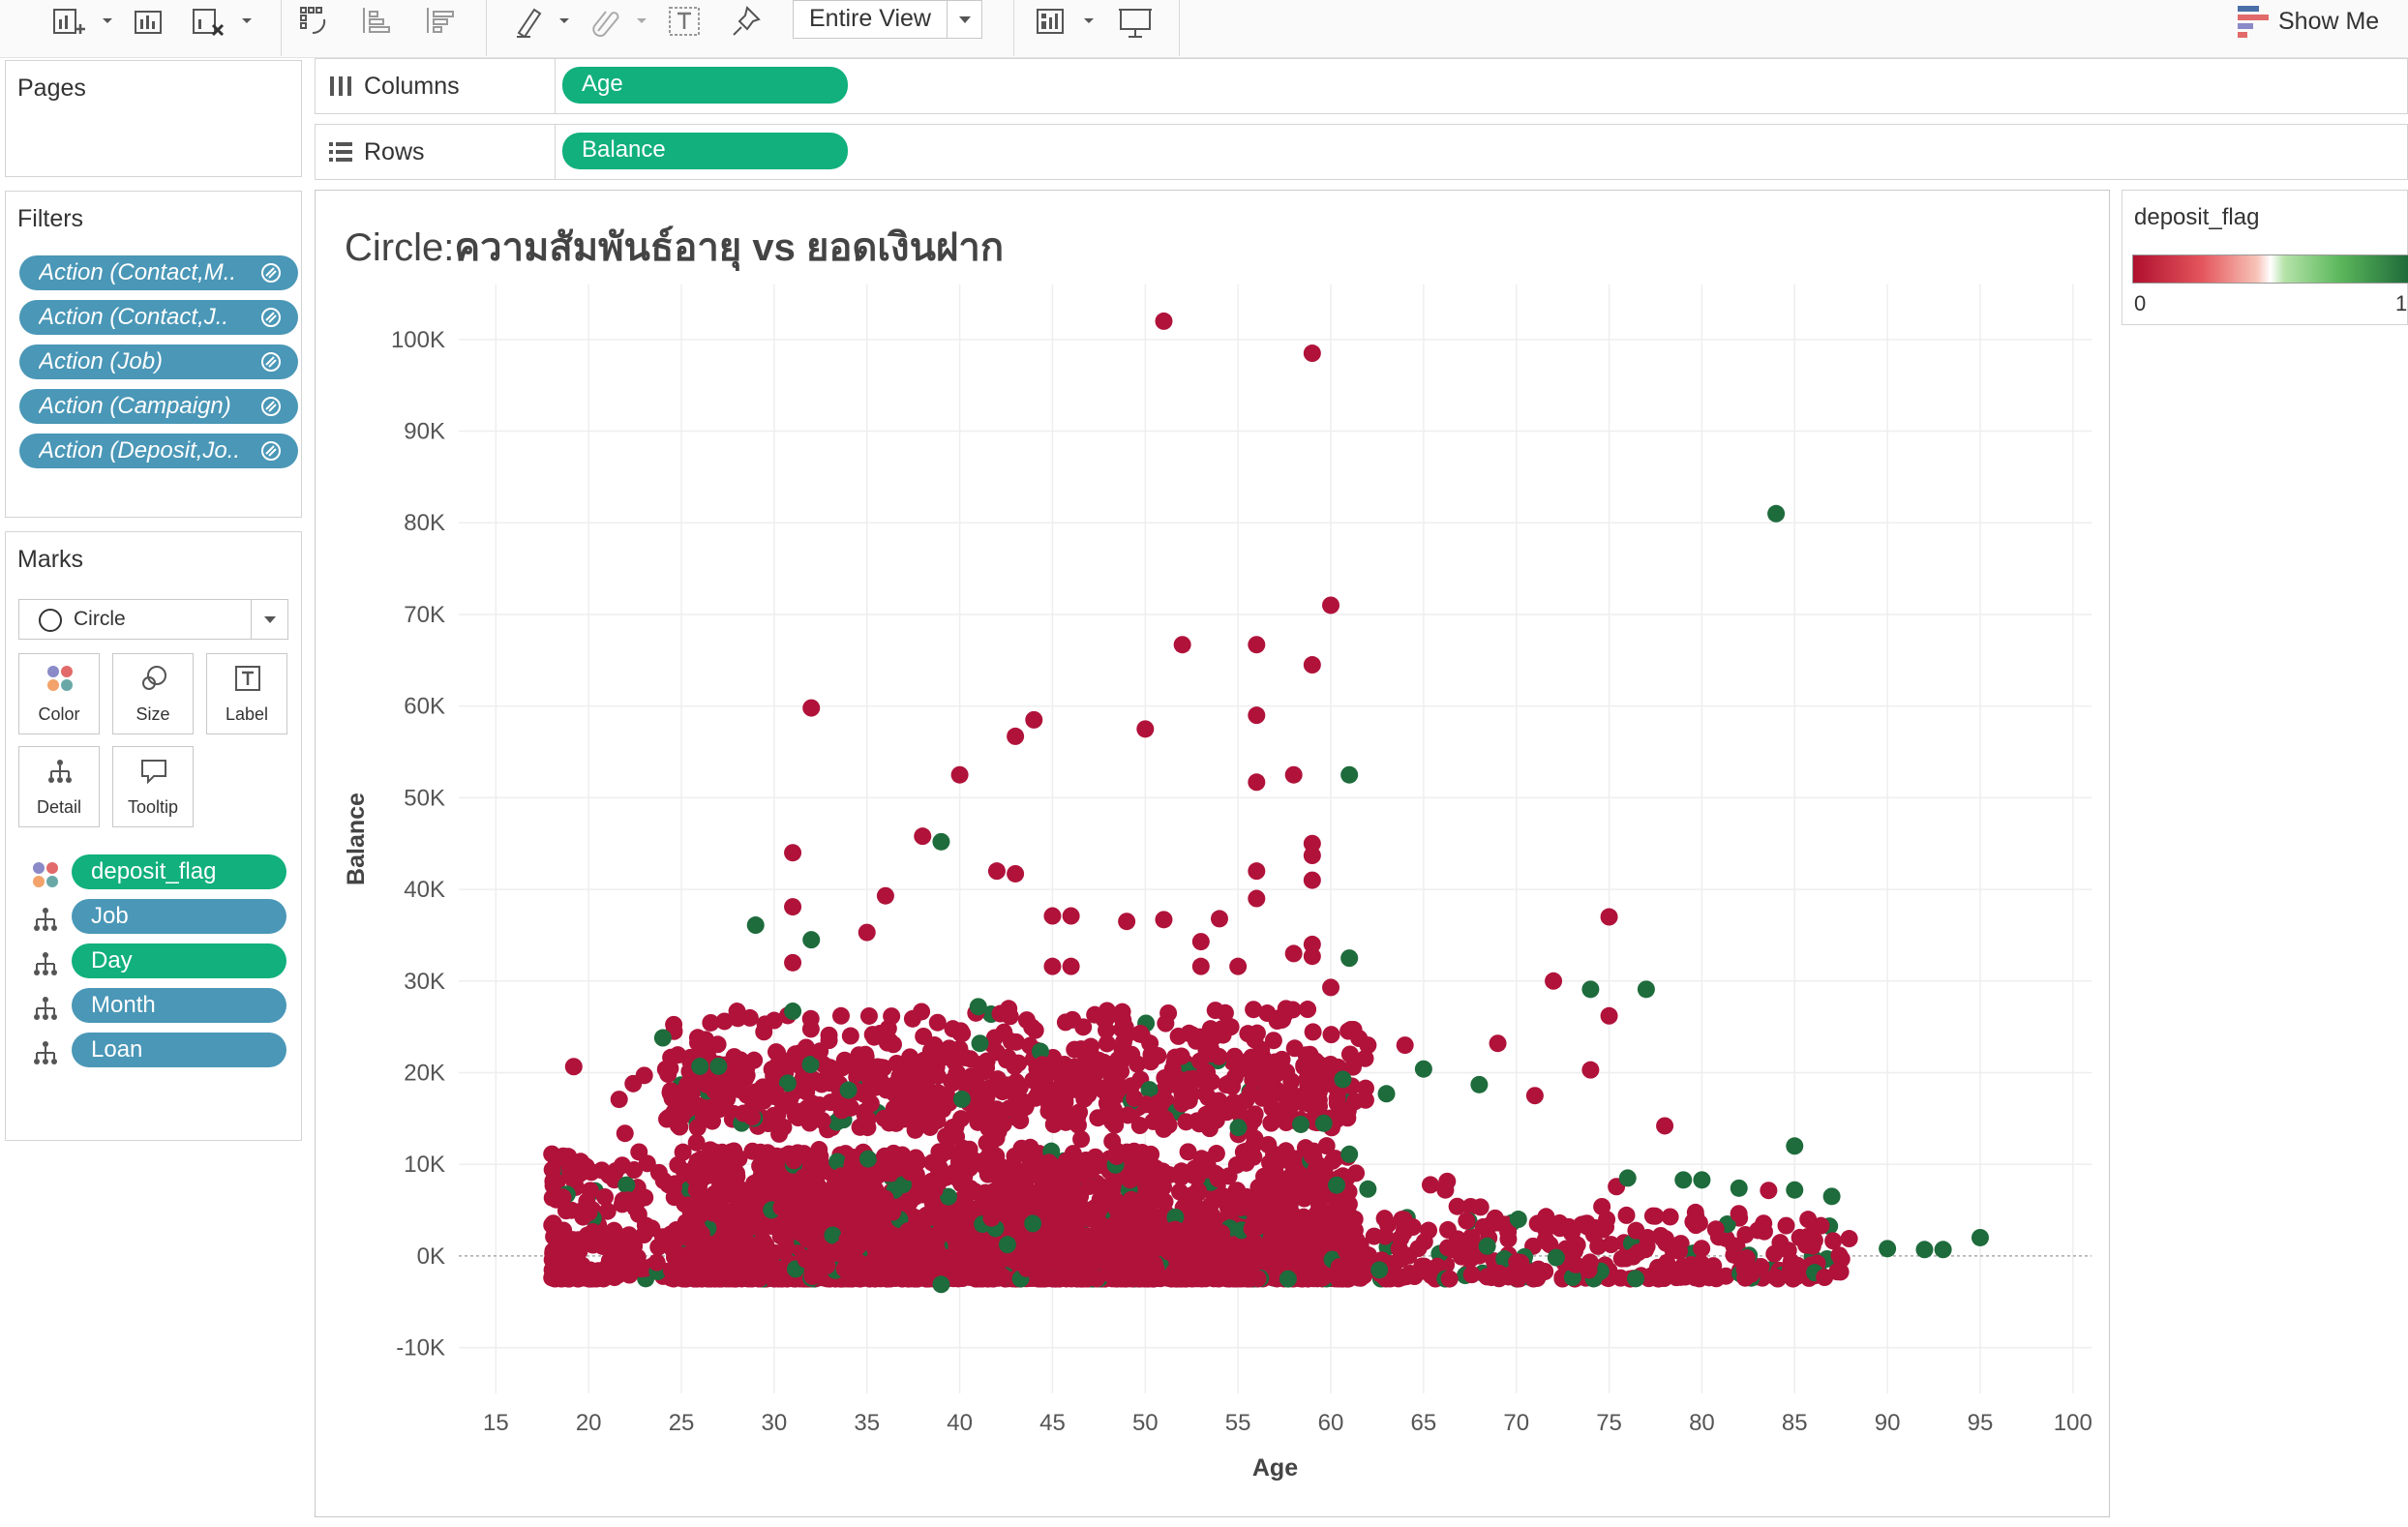 The height and width of the screenshot is (1527, 2408). What do you see at coordinates (179, 960) in the screenshot?
I see `field-pill-day: Day` at bounding box center [179, 960].